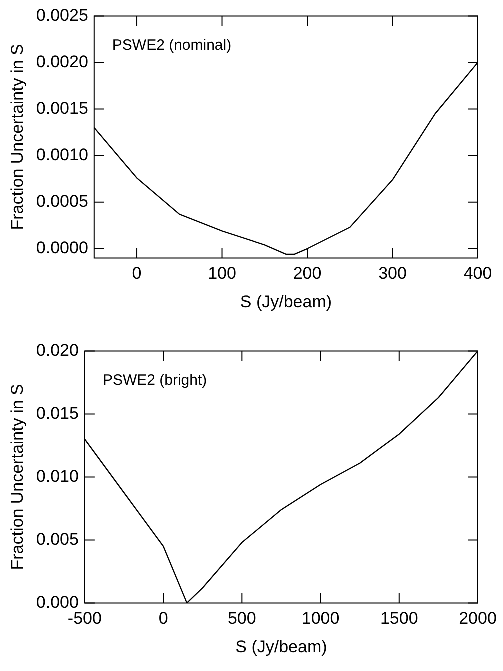 The width and height of the screenshot is (503, 671). Describe the element at coordinates (242, 618) in the screenshot. I see `x-tick-label: 500` at that location.